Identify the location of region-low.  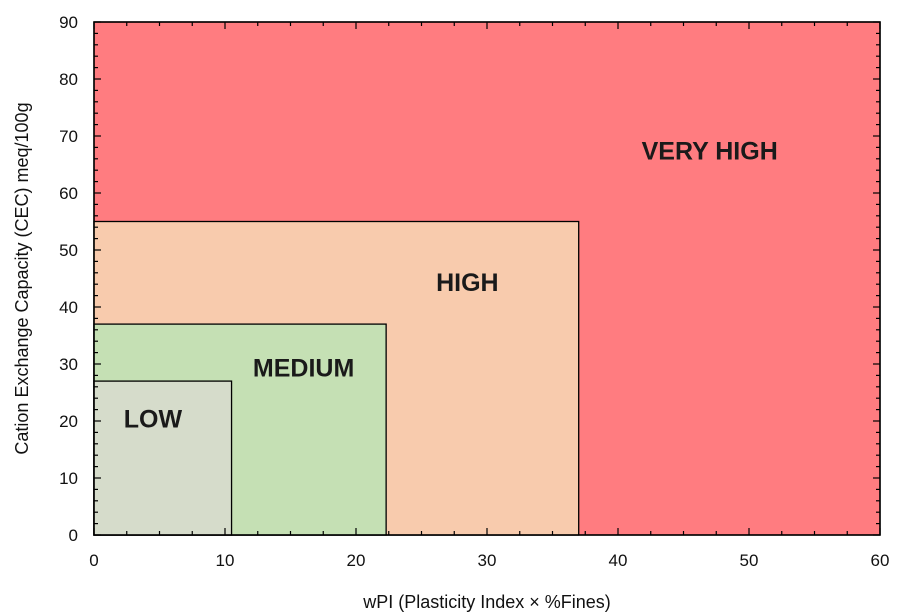
(163, 458).